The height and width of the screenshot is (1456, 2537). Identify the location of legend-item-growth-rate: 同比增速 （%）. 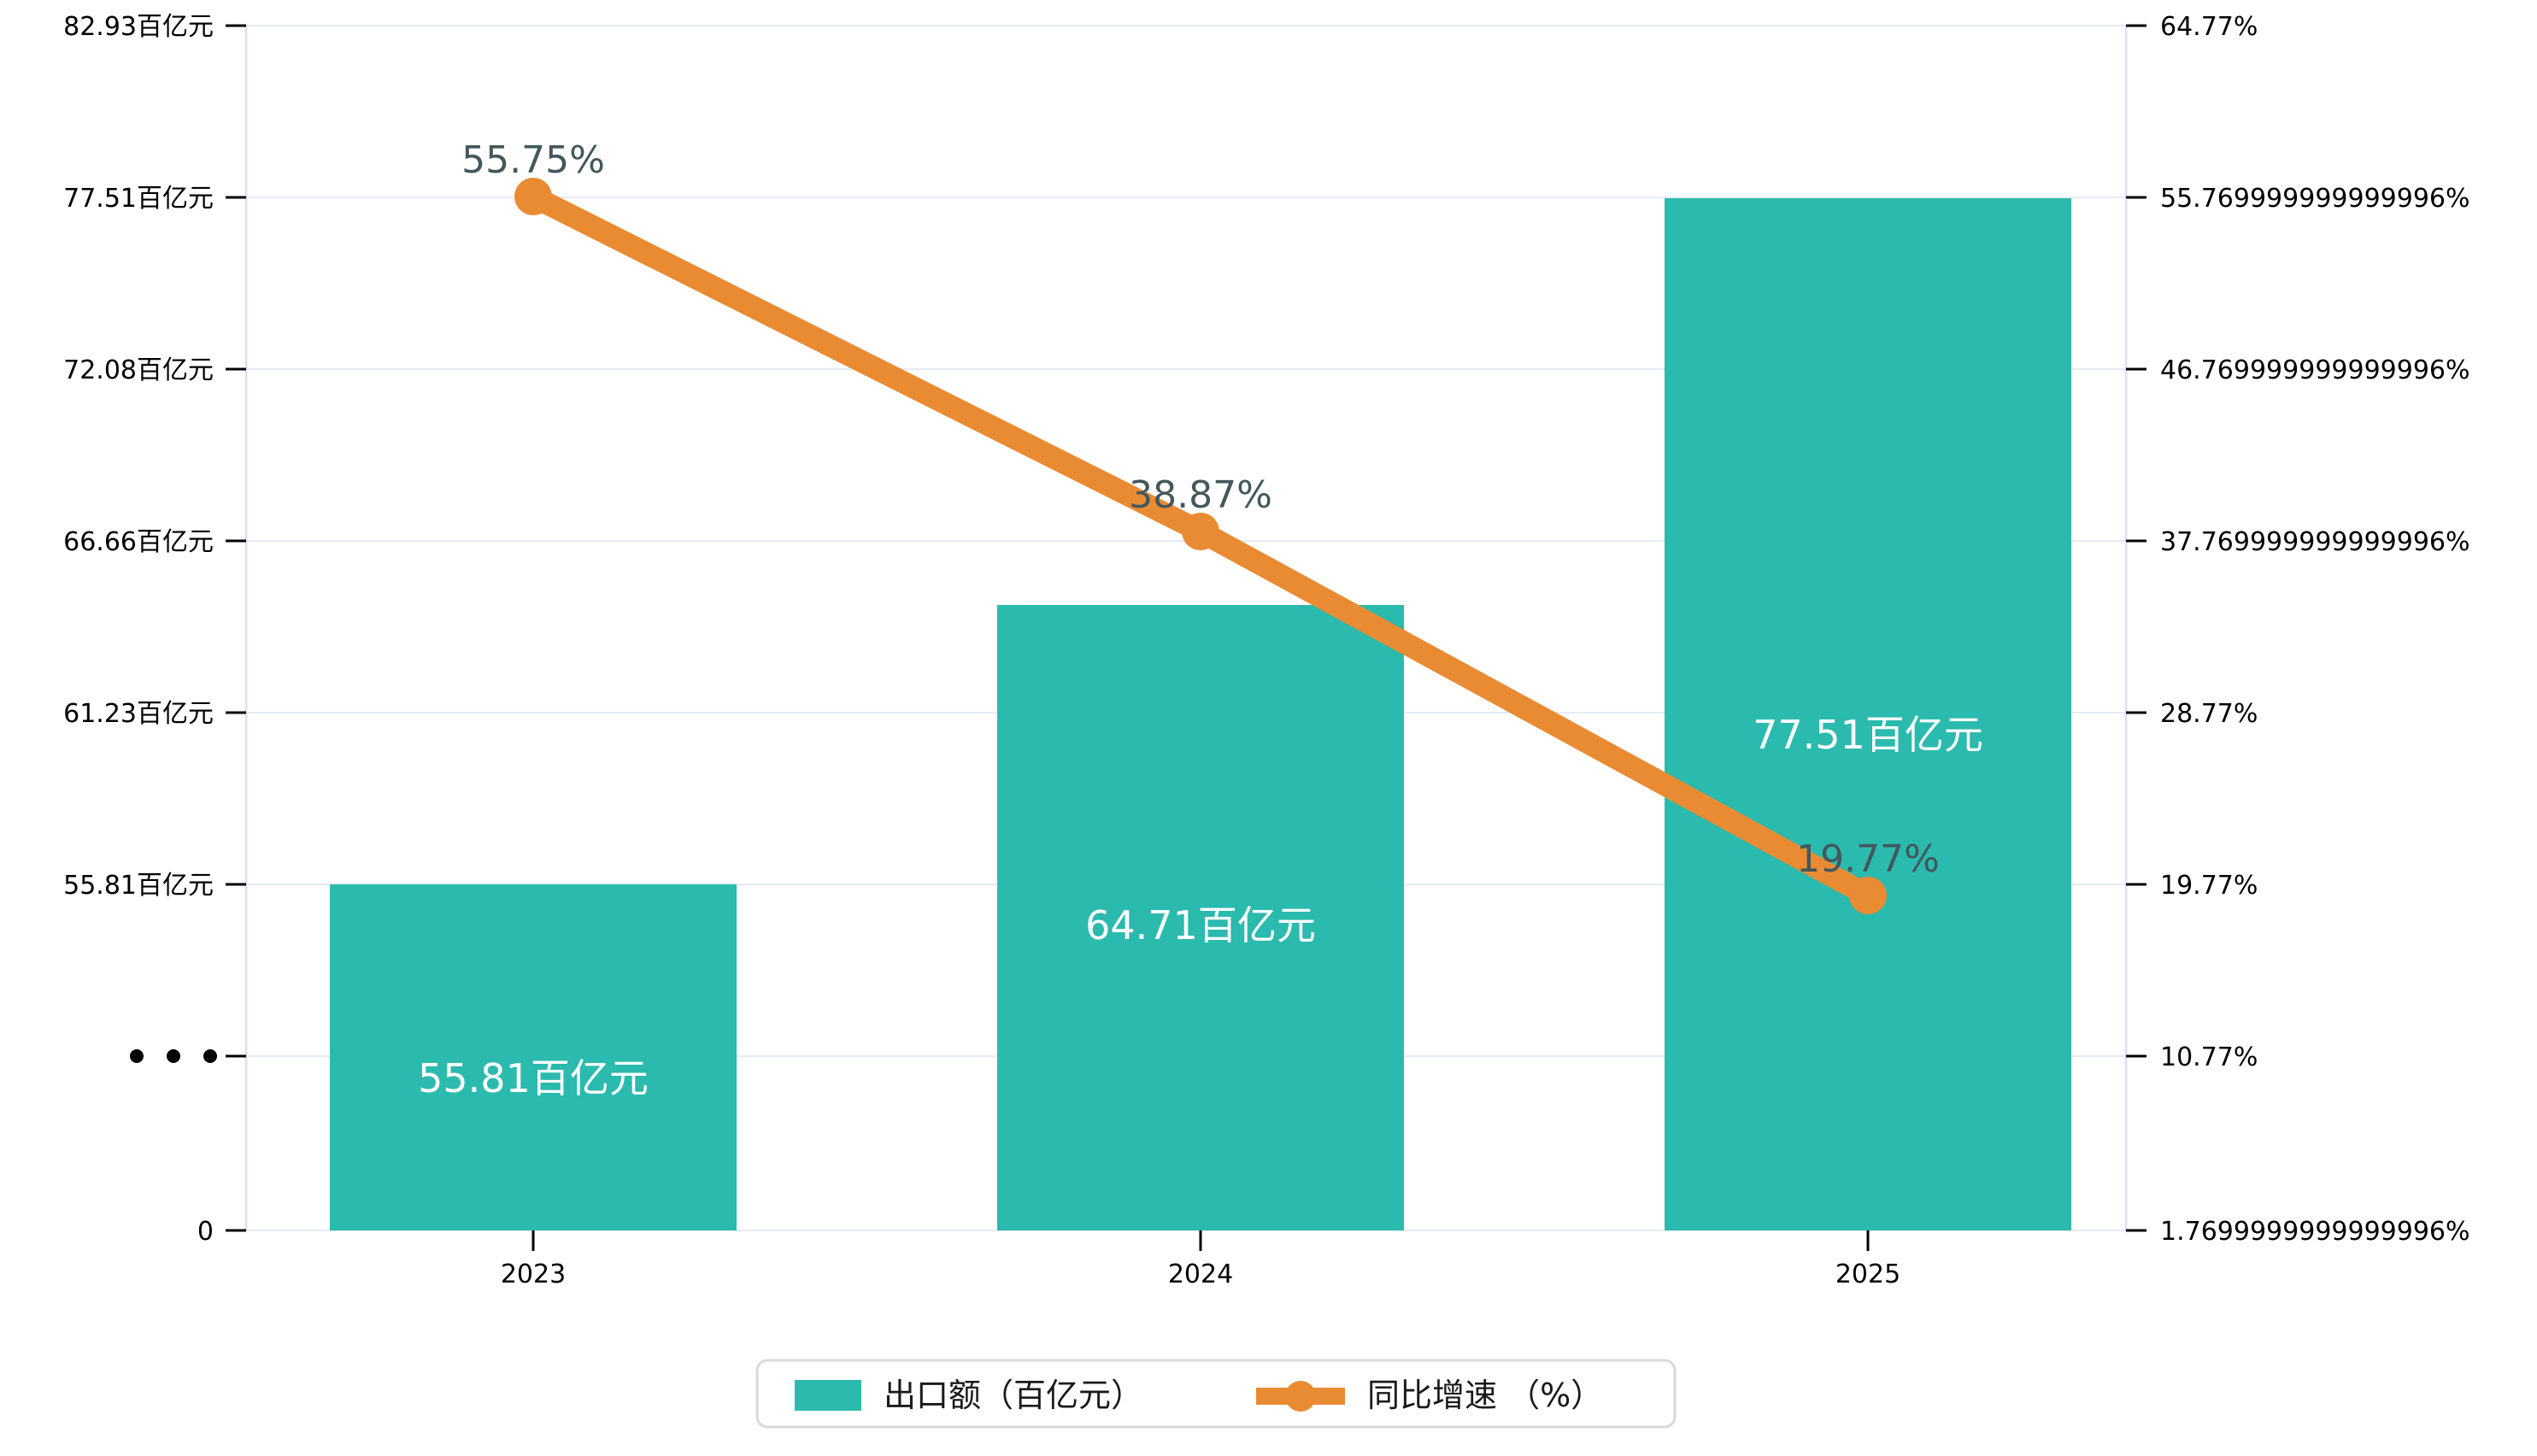
(1429, 1396).